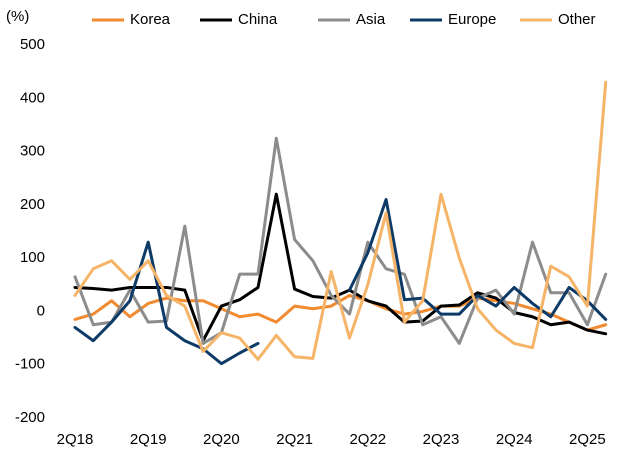  Describe the element at coordinates (221, 439) in the screenshot. I see `x-tick-label: 2Q20` at that location.